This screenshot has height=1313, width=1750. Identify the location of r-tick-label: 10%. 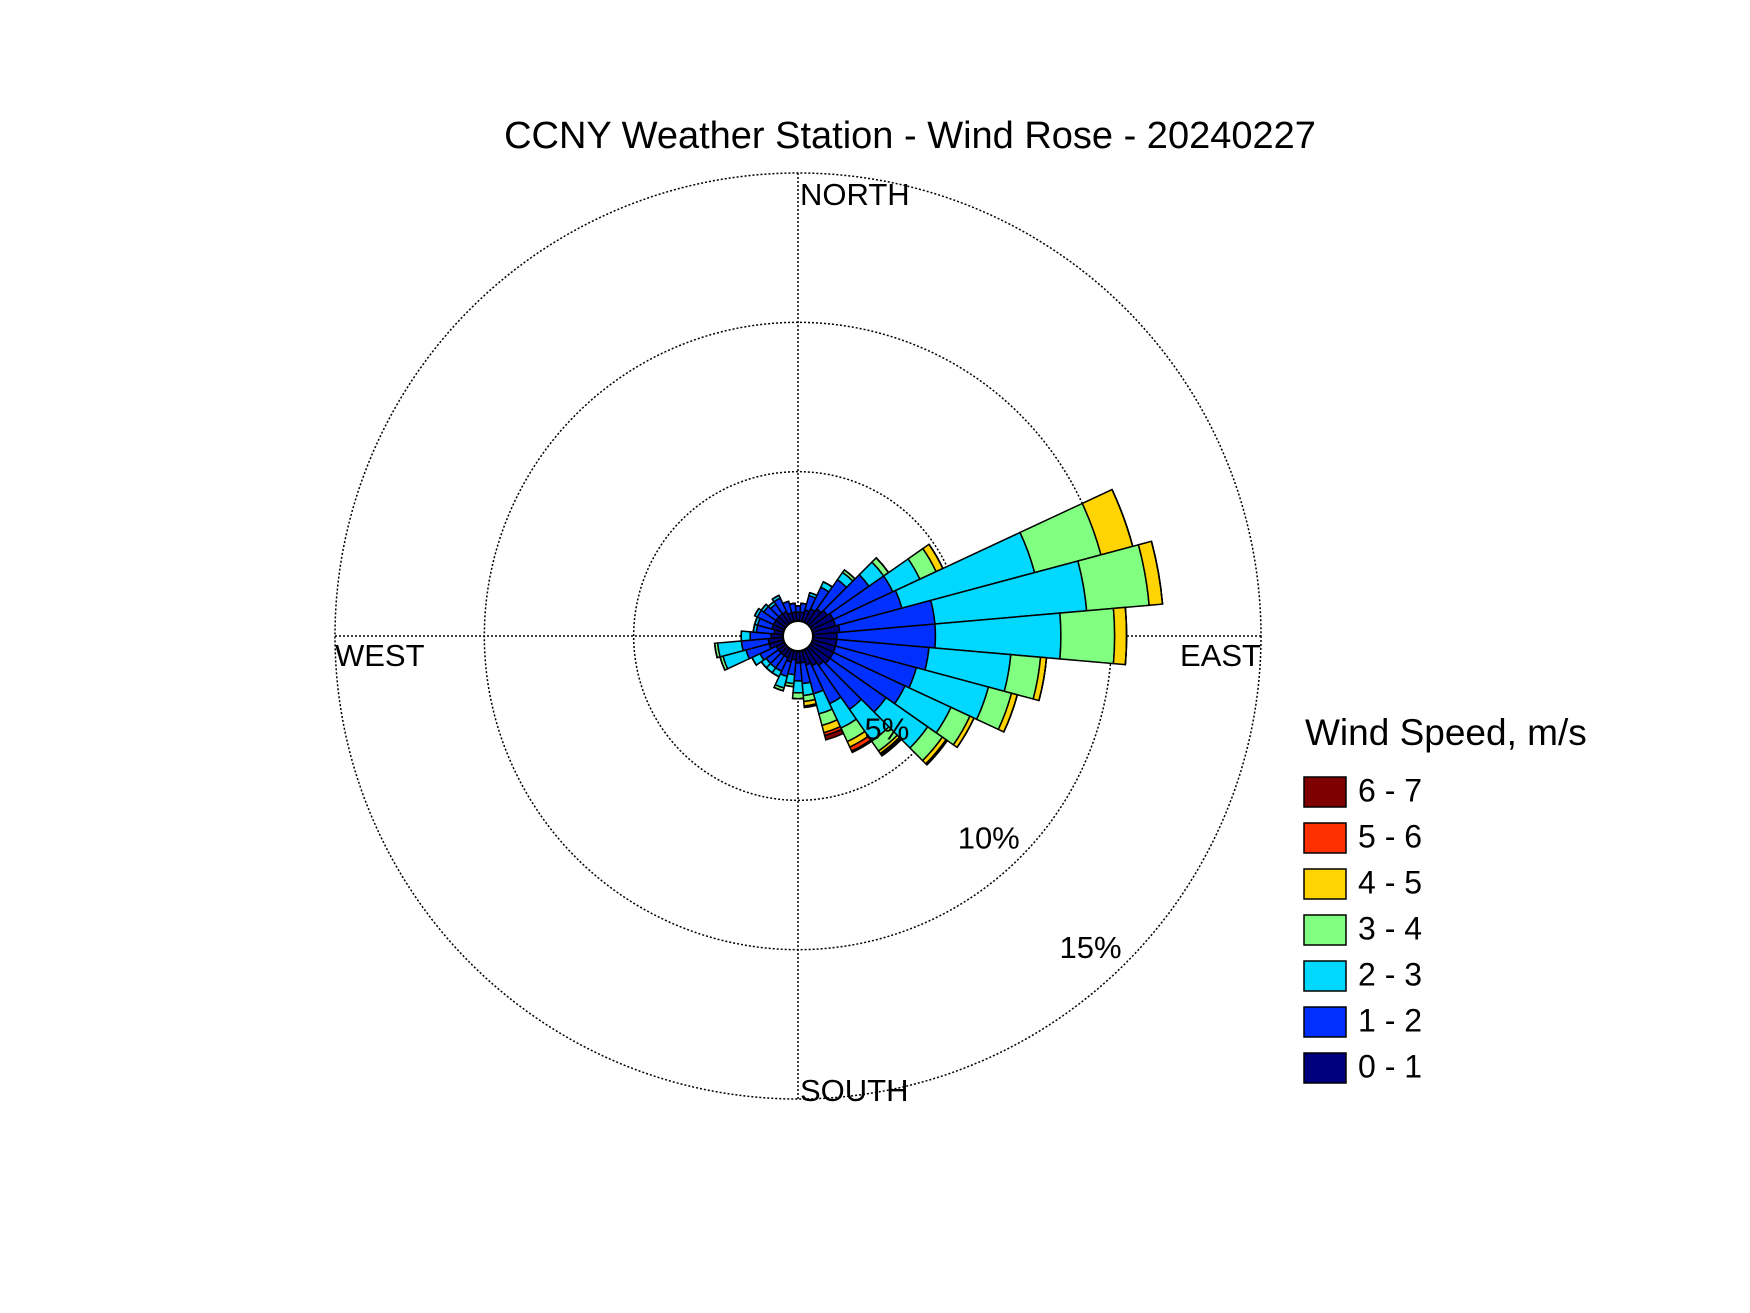
(989, 838).